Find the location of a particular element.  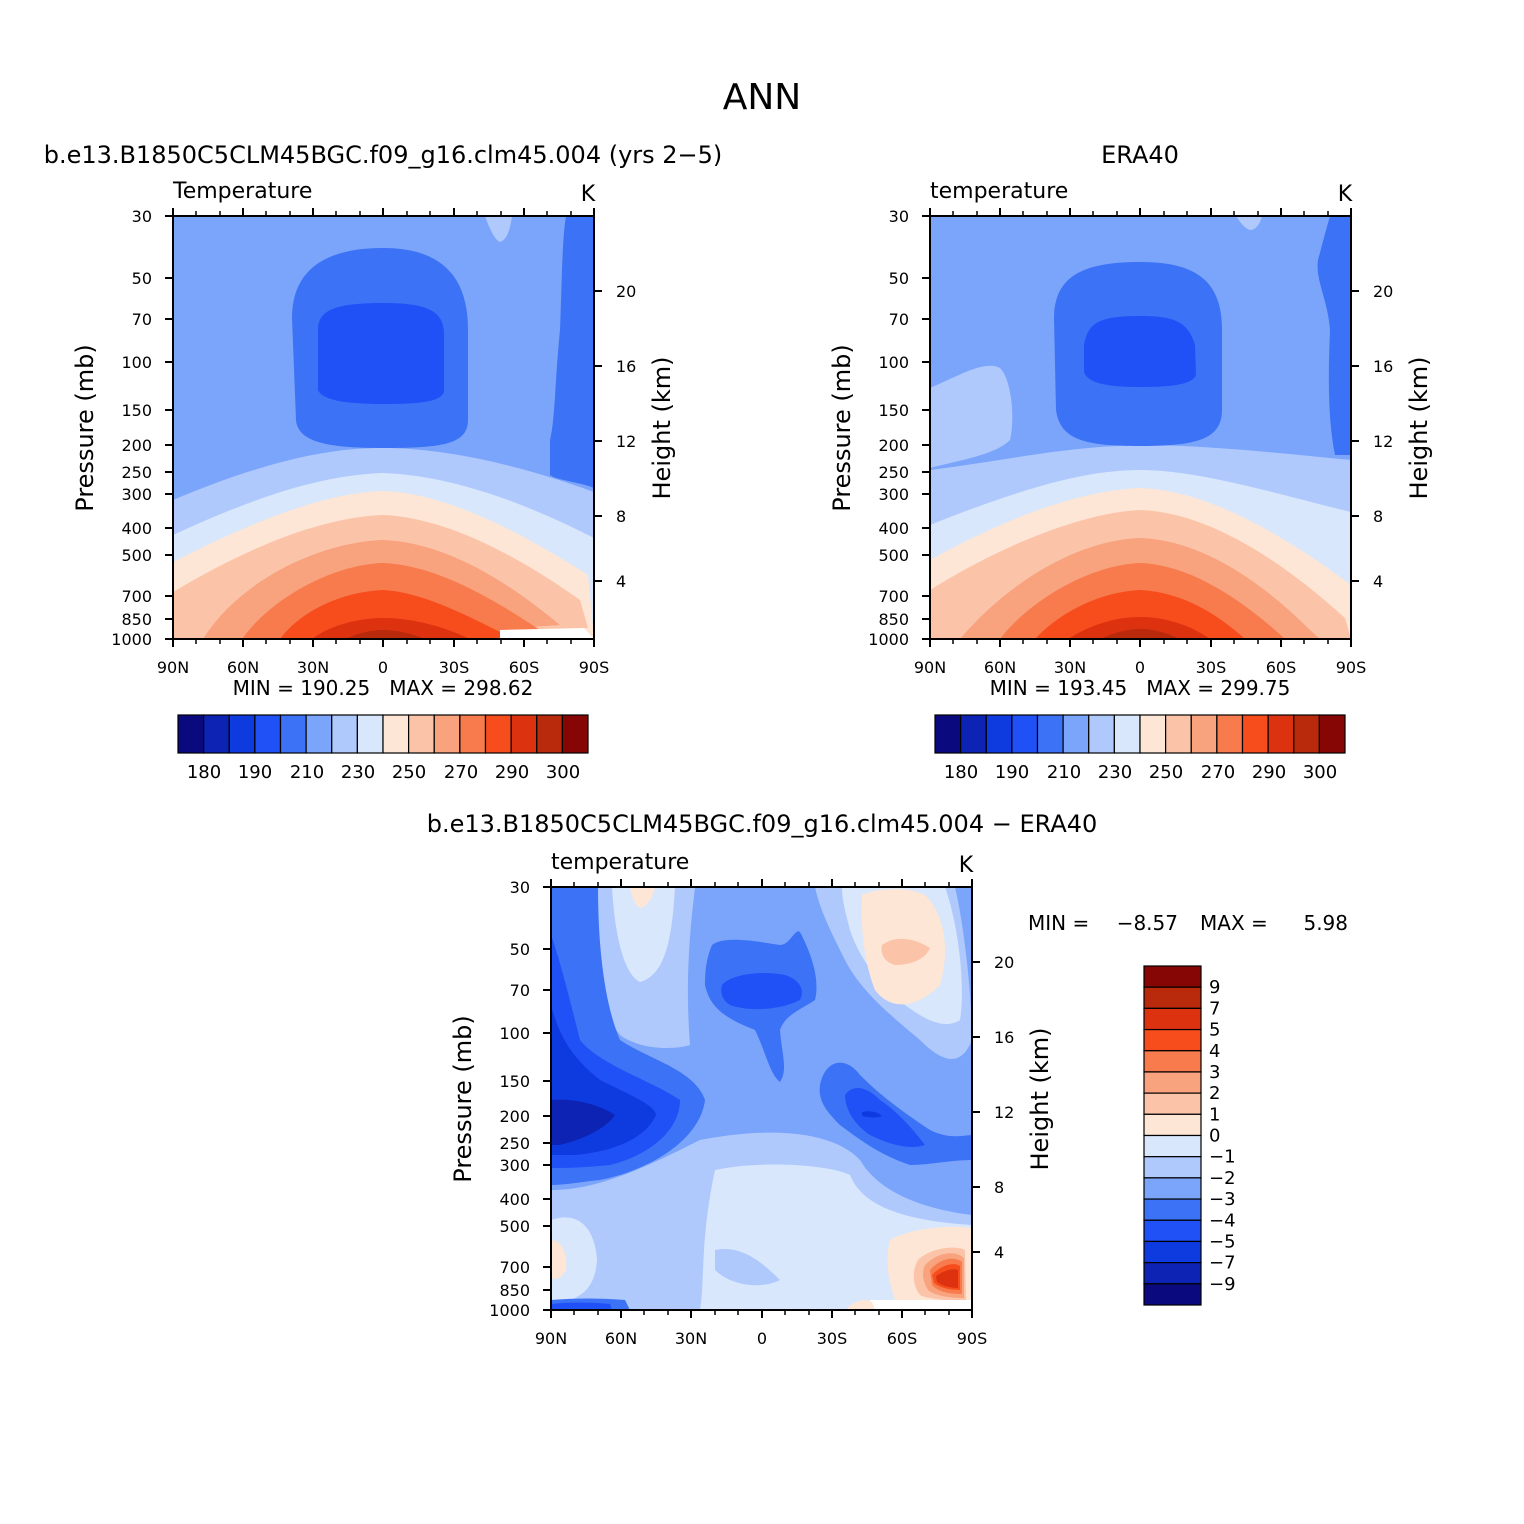

colorbar-labels: 180 190 210 230 250 270 290 300 is located at coordinates (383, 772).